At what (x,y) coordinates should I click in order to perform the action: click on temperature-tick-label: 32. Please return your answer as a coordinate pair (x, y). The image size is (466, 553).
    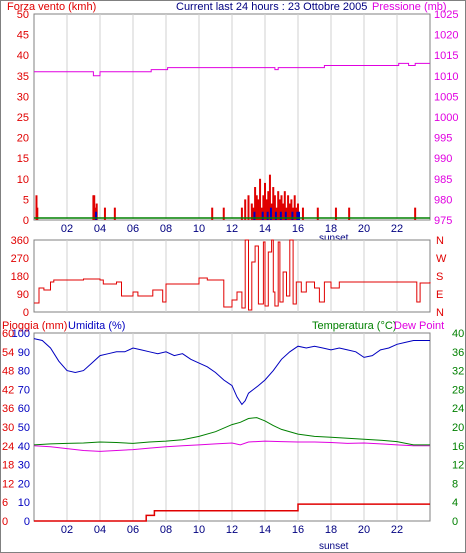
    Looking at the image, I should click on (458, 372).